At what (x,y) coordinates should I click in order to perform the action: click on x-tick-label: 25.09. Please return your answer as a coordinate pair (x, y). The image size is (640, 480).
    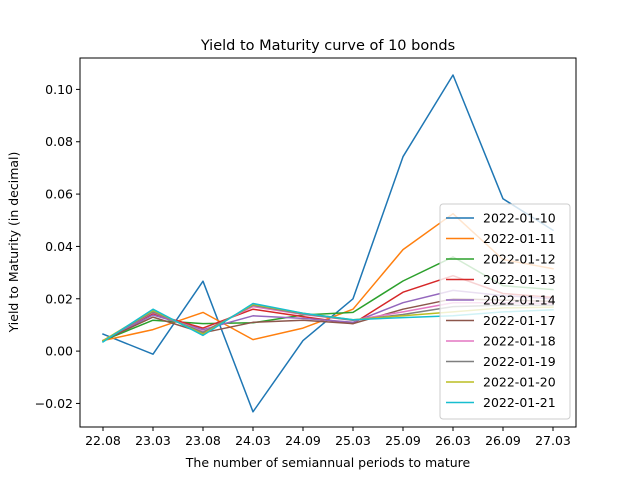
    Looking at the image, I should click on (403, 440).